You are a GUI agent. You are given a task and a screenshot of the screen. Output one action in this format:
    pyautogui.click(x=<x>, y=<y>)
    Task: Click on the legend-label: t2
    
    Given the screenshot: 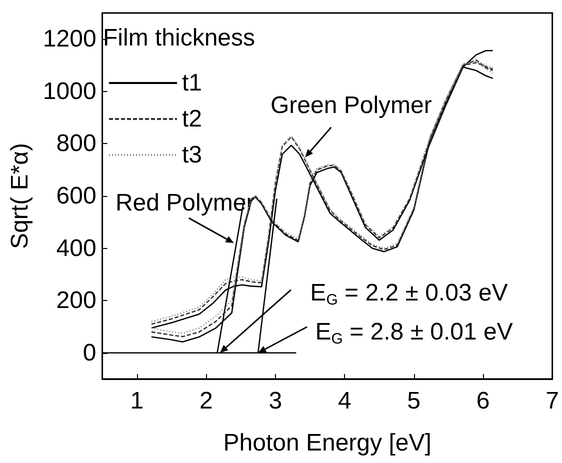 What is the action you would take?
    pyautogui.click(x=192, y=119)
    